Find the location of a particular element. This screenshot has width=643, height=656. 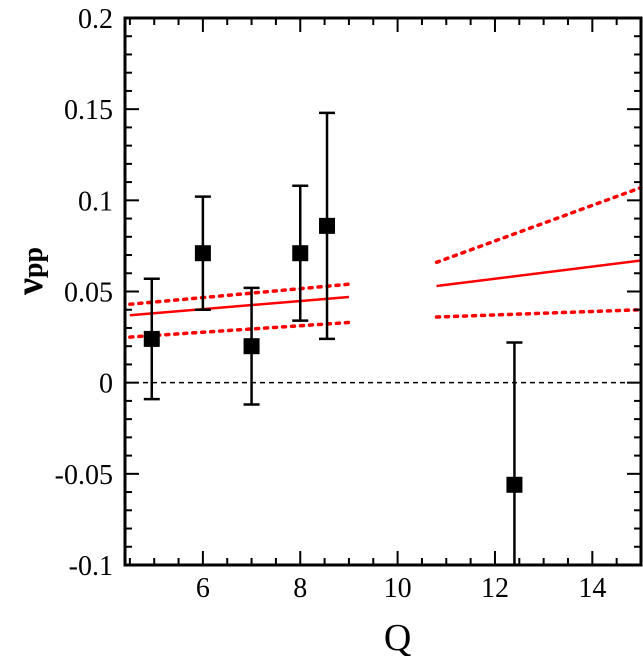

y-axis-symbol: ν is located at coordinates (30, 287).